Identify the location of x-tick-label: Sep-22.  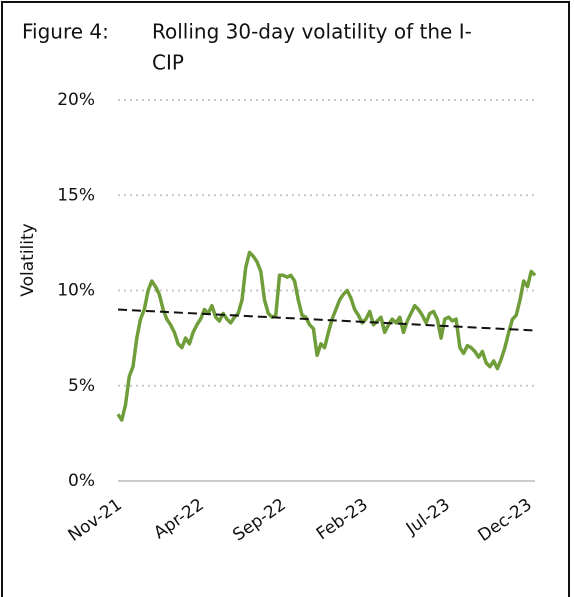
(259, 520).